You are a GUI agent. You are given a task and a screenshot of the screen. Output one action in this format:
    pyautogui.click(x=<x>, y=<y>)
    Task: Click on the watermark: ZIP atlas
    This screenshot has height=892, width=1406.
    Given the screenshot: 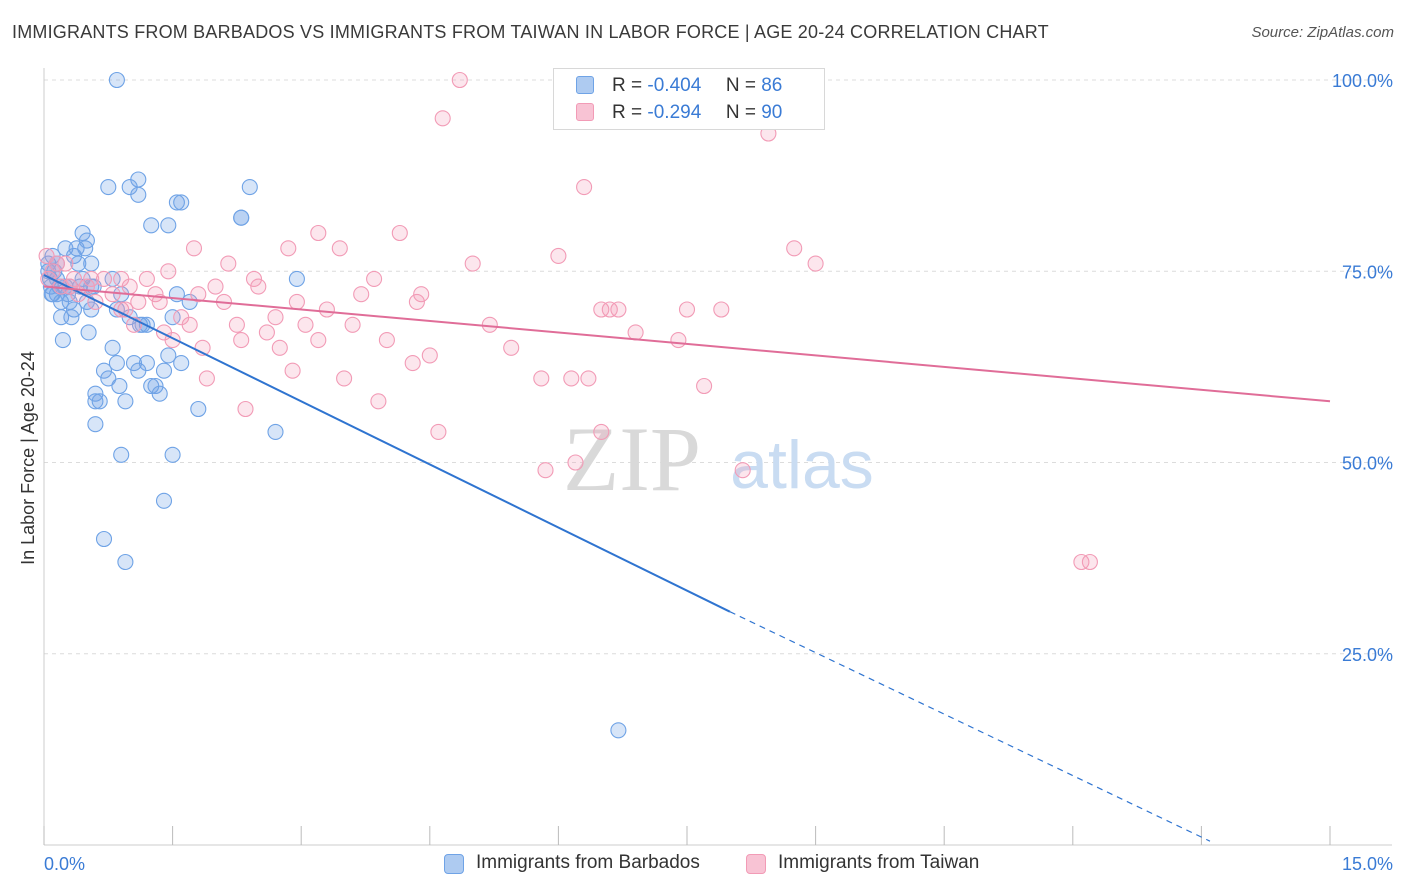 What is the action you would take?
    pyautogui.click(x=718, y=459)
    